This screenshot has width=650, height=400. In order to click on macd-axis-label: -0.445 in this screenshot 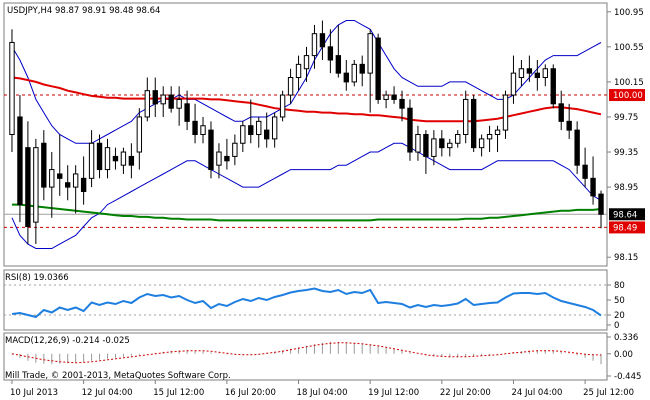, I will do `click(627, 377)`.